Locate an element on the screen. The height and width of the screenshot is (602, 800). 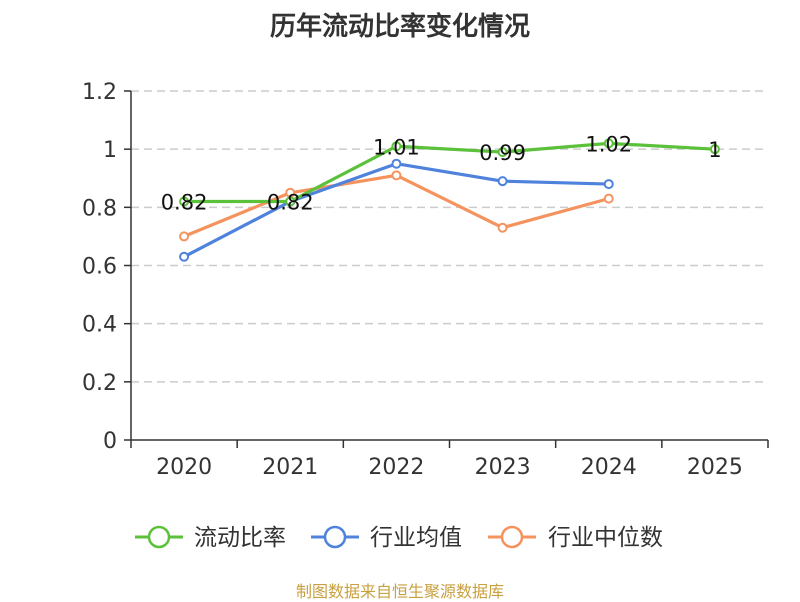
data-label: 0.99 is located at coordinates (502, 153).